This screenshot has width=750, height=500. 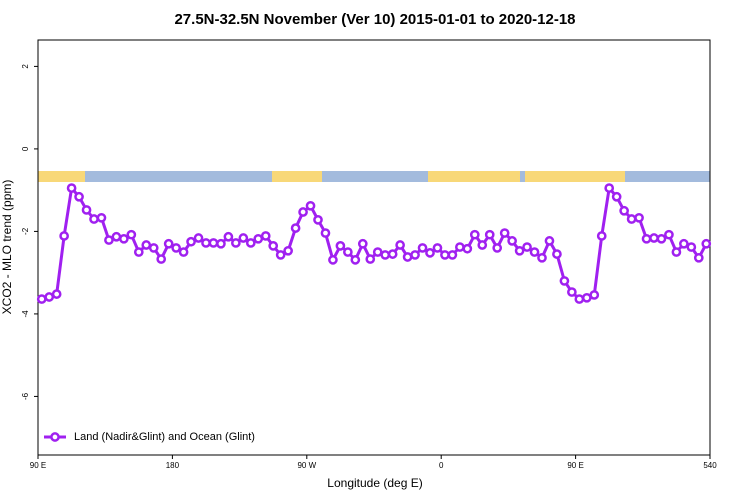 What do you see at coordinates (164, 437) in the screenshot?
I see `legend-label: Land (Nadir&Glint) and Ocean (Glint)` at bounding box center [164, 437].